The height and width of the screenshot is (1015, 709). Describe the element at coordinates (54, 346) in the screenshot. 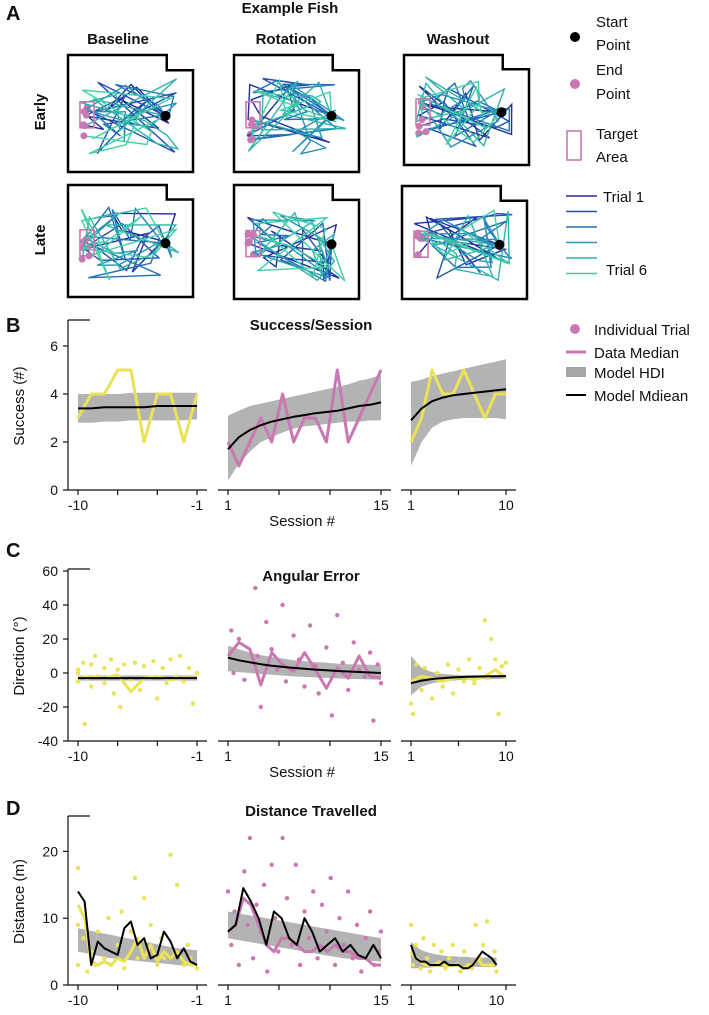

I see `y-tick-label: 6` at that location.